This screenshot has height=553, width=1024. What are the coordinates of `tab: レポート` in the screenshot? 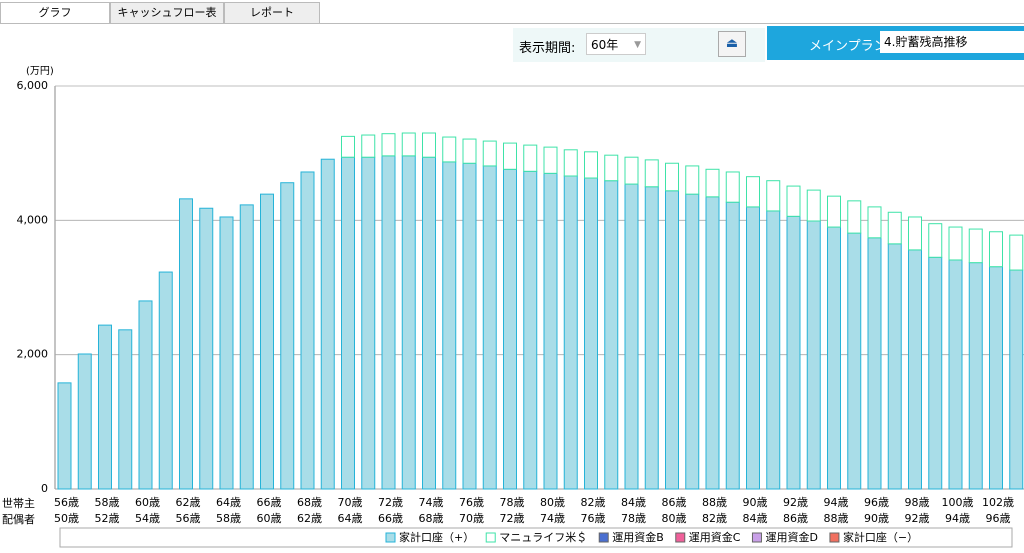 It's located at (272, 13).